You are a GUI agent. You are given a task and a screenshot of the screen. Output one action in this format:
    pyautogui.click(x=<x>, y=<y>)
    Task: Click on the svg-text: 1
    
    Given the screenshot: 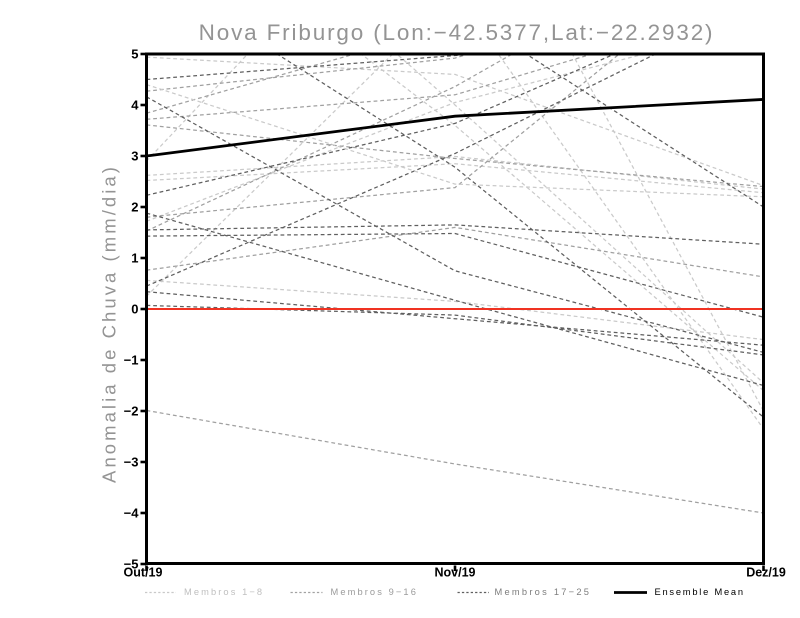 What is the action you would take?
    pyautogui.click(x=134, y=258)
    